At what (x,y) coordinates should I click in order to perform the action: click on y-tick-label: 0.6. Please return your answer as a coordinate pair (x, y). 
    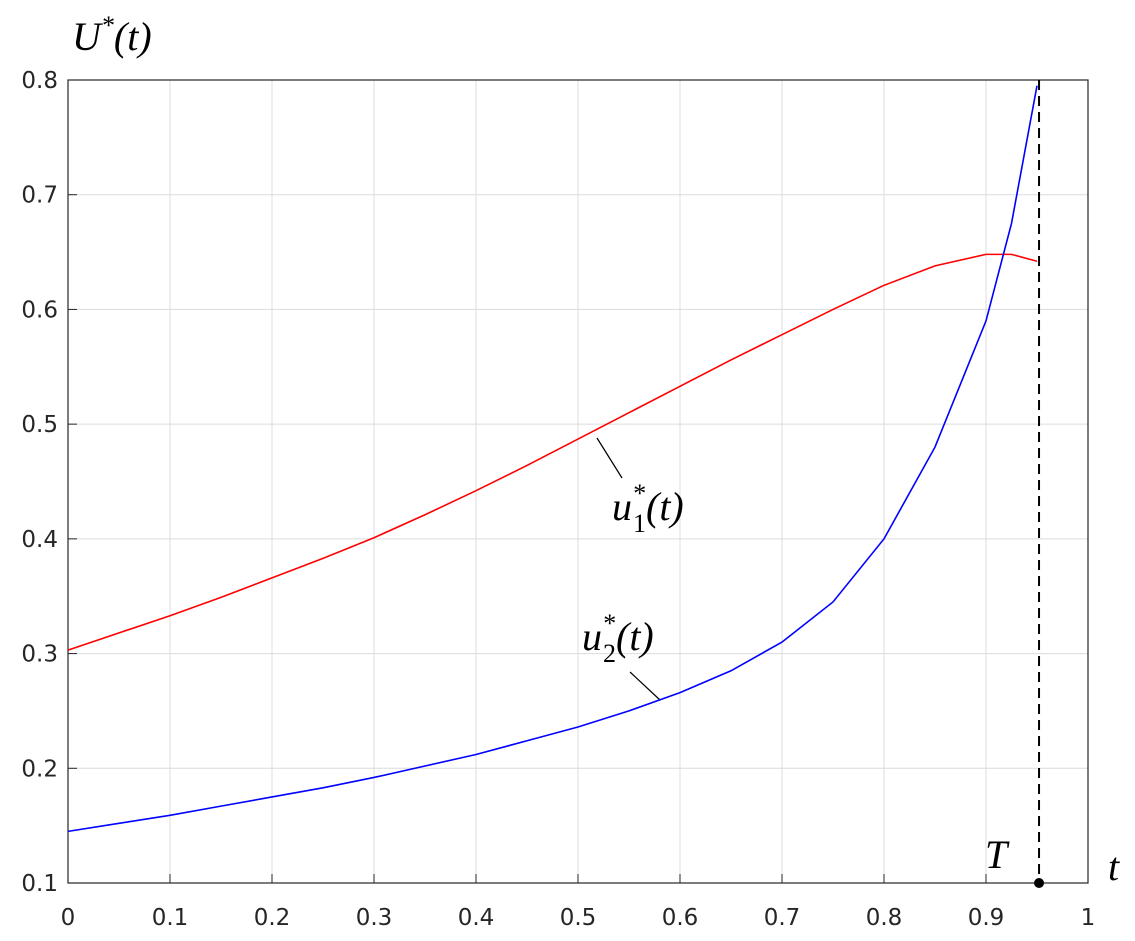
    Looking at the image, I should click on (39, 310).